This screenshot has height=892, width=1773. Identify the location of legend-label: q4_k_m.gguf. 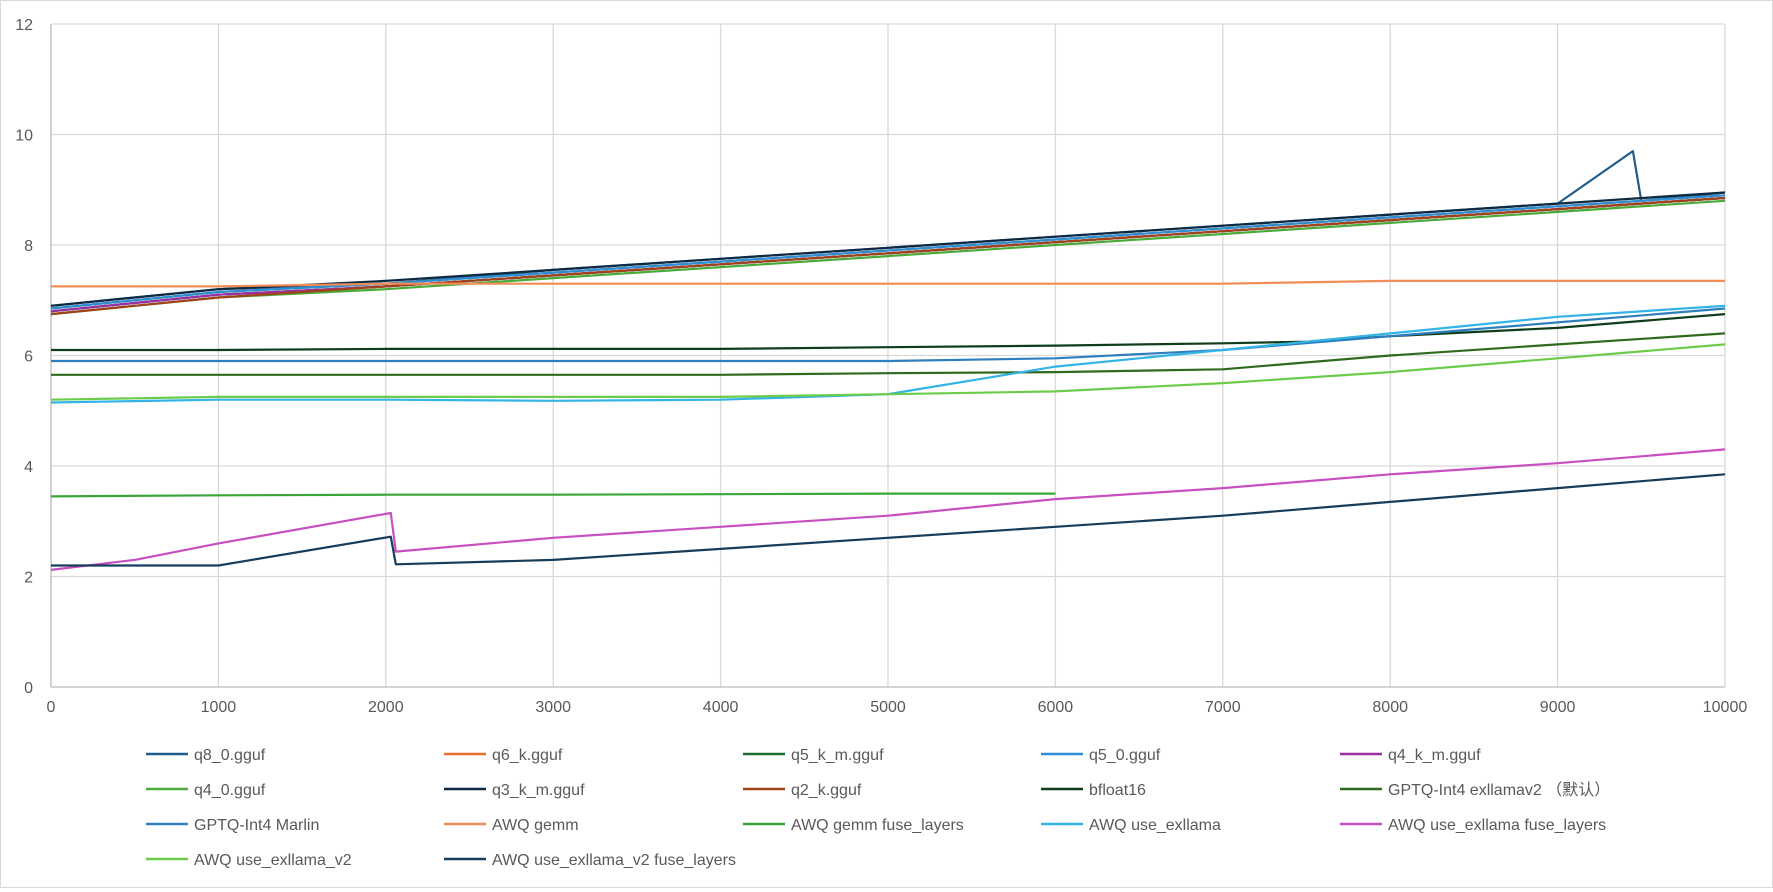
(1434, 755).